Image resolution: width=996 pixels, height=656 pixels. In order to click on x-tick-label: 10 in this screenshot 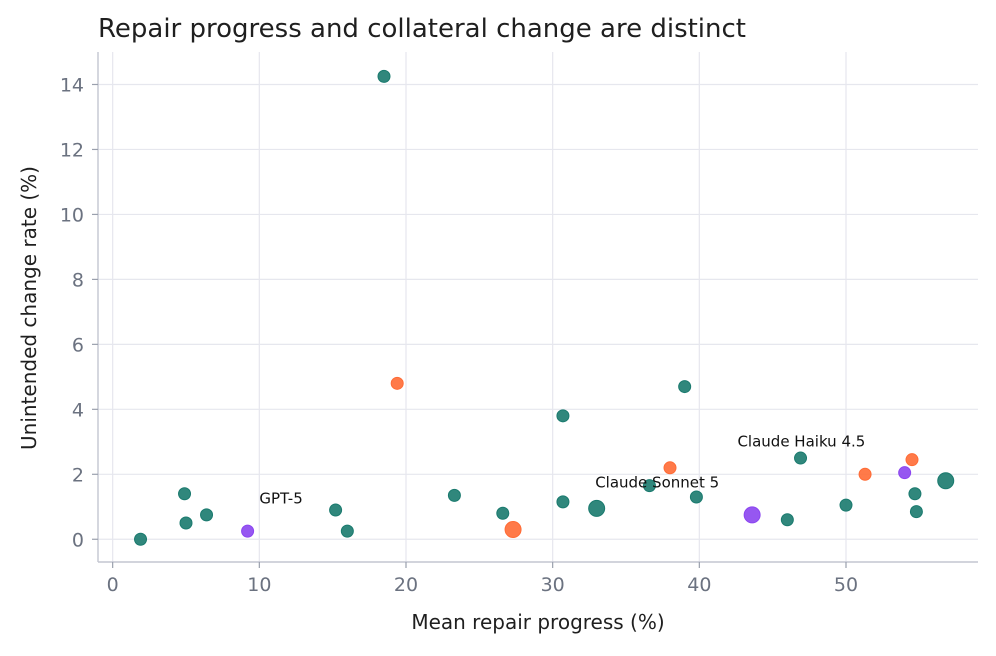, I will do `click(259, 585)`.